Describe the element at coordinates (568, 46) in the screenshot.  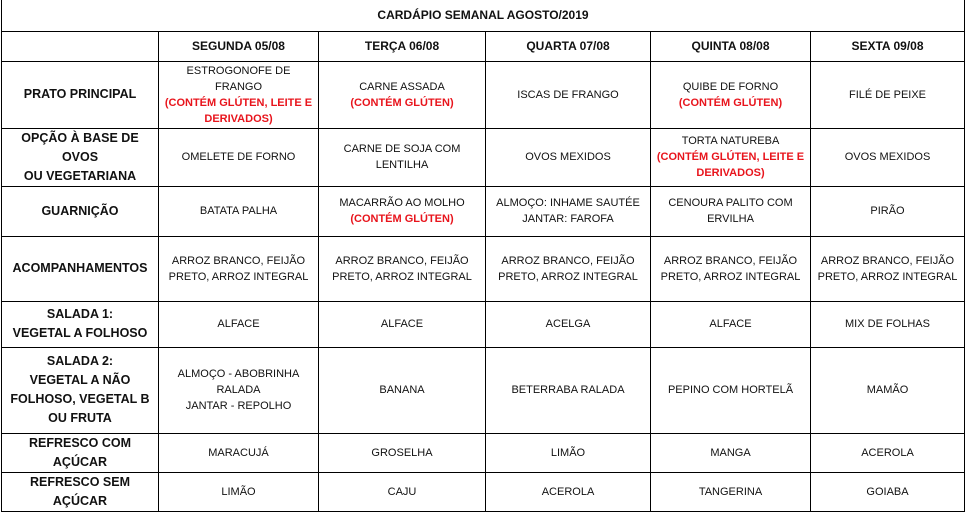
I see `day-header: QUARTA 07/08` at that location.